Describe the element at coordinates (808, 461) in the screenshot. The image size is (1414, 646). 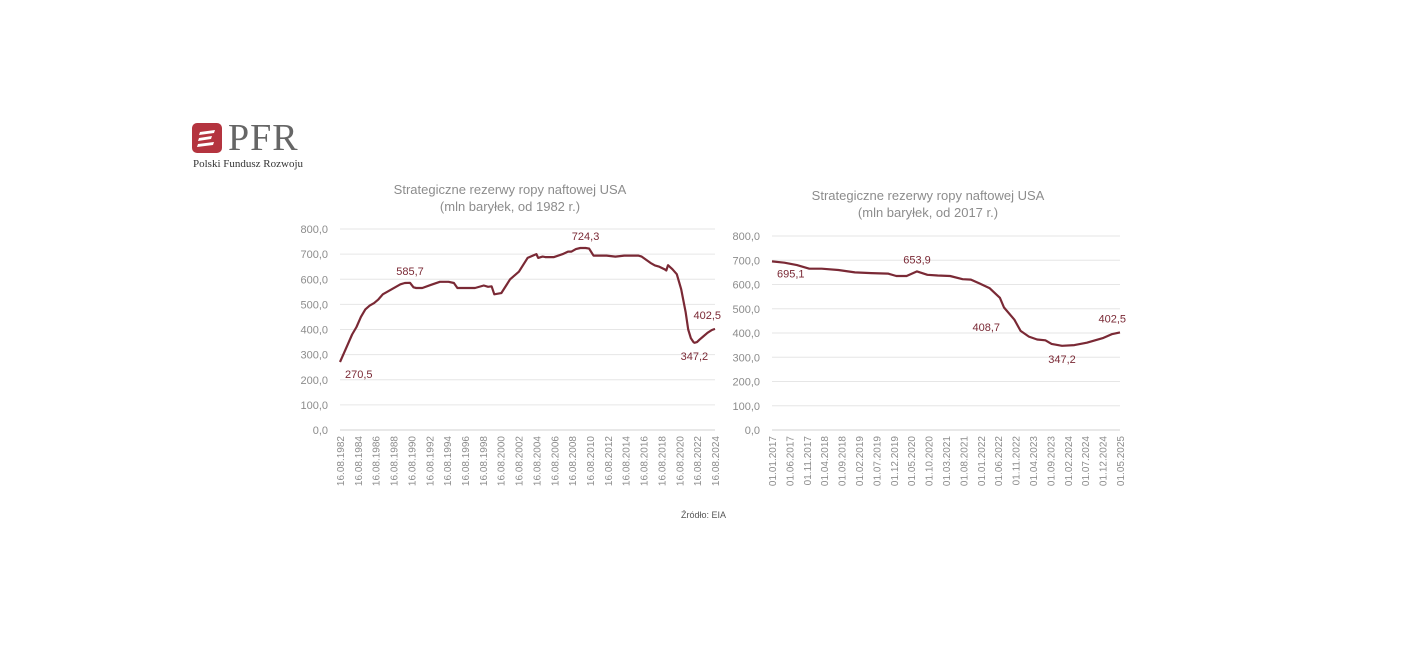
I see `x-tick-label: 01.11.2017` at that location.